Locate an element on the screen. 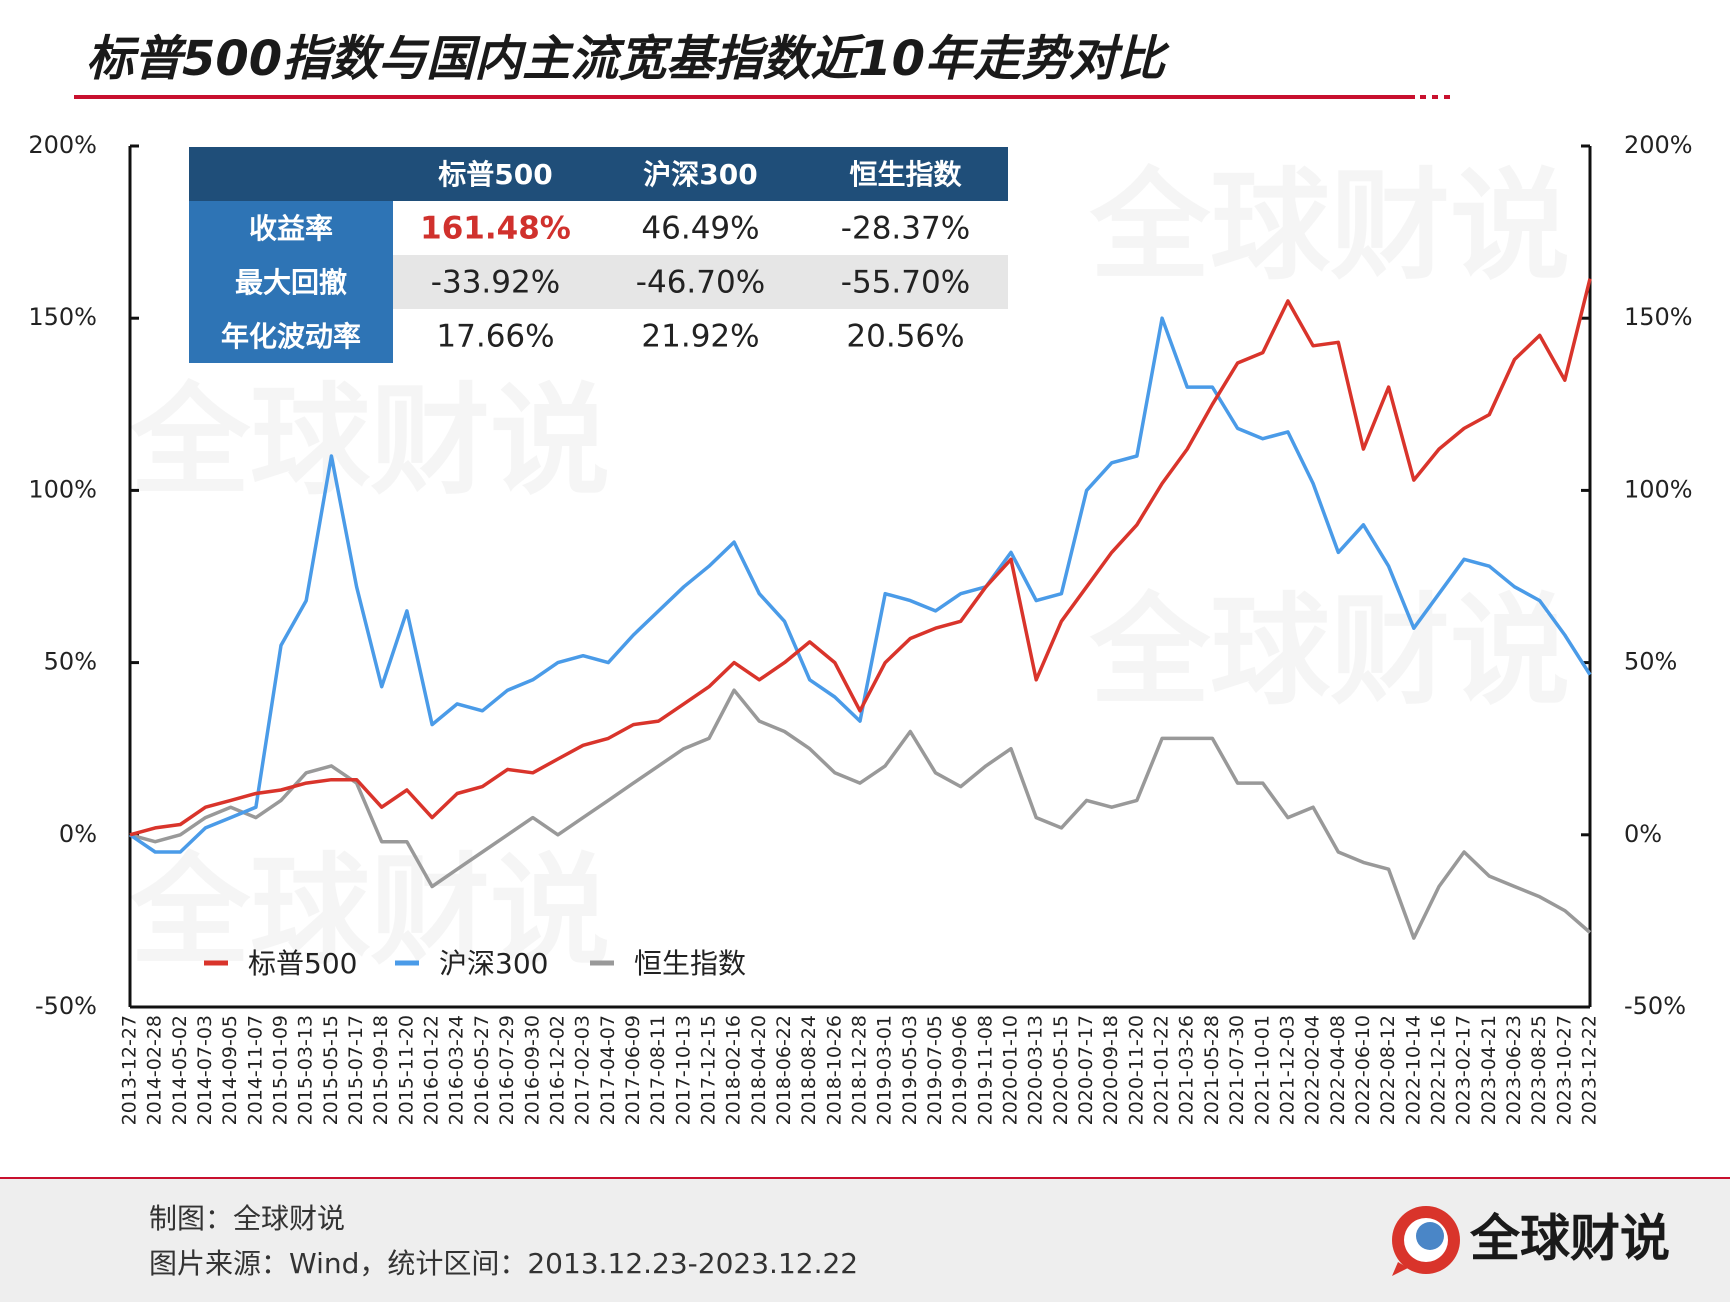 The height and width of the screenshot is (1302, 1730). table-cell: 161.48% is located at coordinates (495, 229).